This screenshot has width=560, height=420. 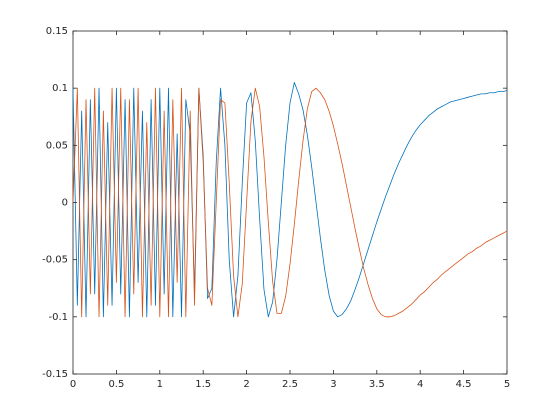 I want to click on y-tick-label: -0.1, so click(x=58, y=317).